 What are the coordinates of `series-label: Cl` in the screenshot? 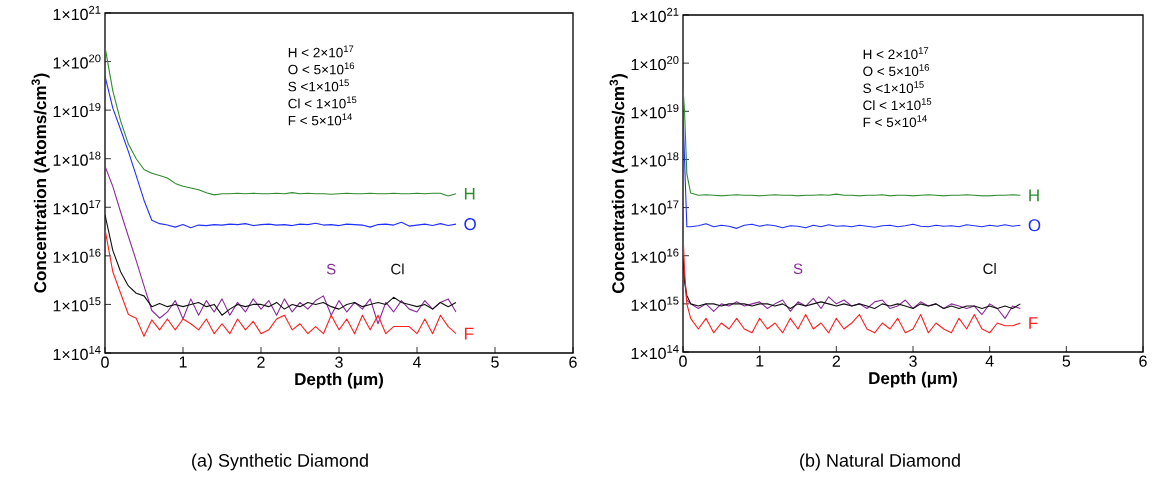 It's located at (397, 269).